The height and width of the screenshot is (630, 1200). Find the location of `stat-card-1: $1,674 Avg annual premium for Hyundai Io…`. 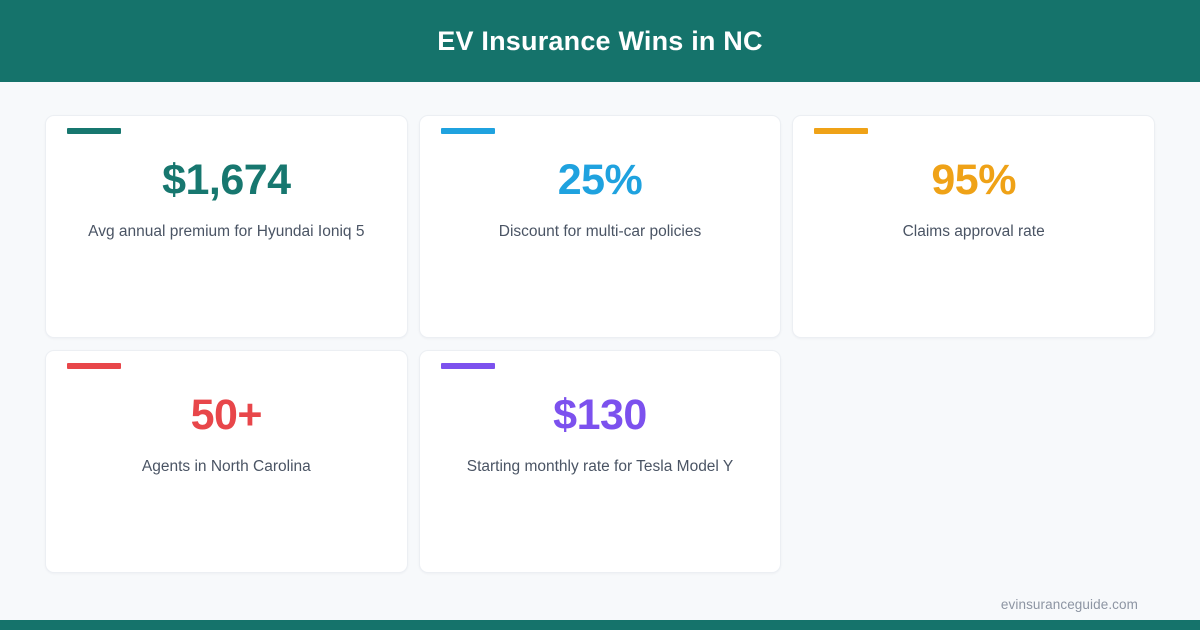

stat-card-1: $1,674 Avg annual premium for Hyundai Io… is located at coordinates (226, 226).